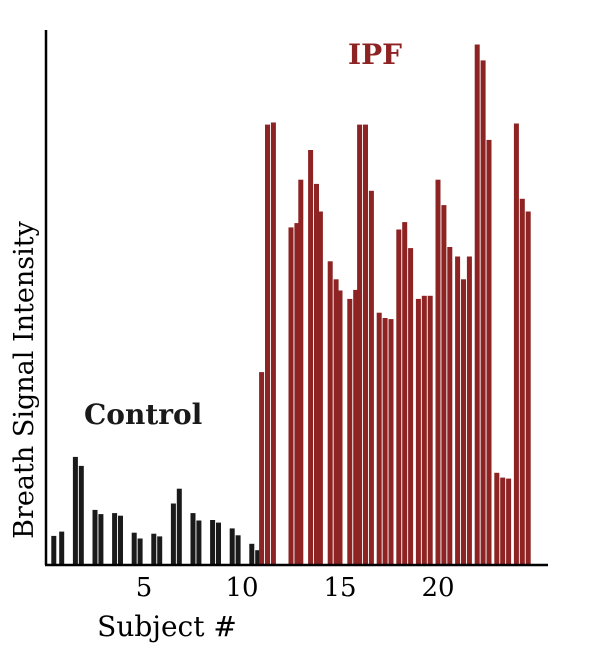 The height and width of the screenshot is (654, 591). What do you see at coordinates (144, 588) in the screenshot?
I see `x-tick-label-5: 5` at bounding box center [144, 588].